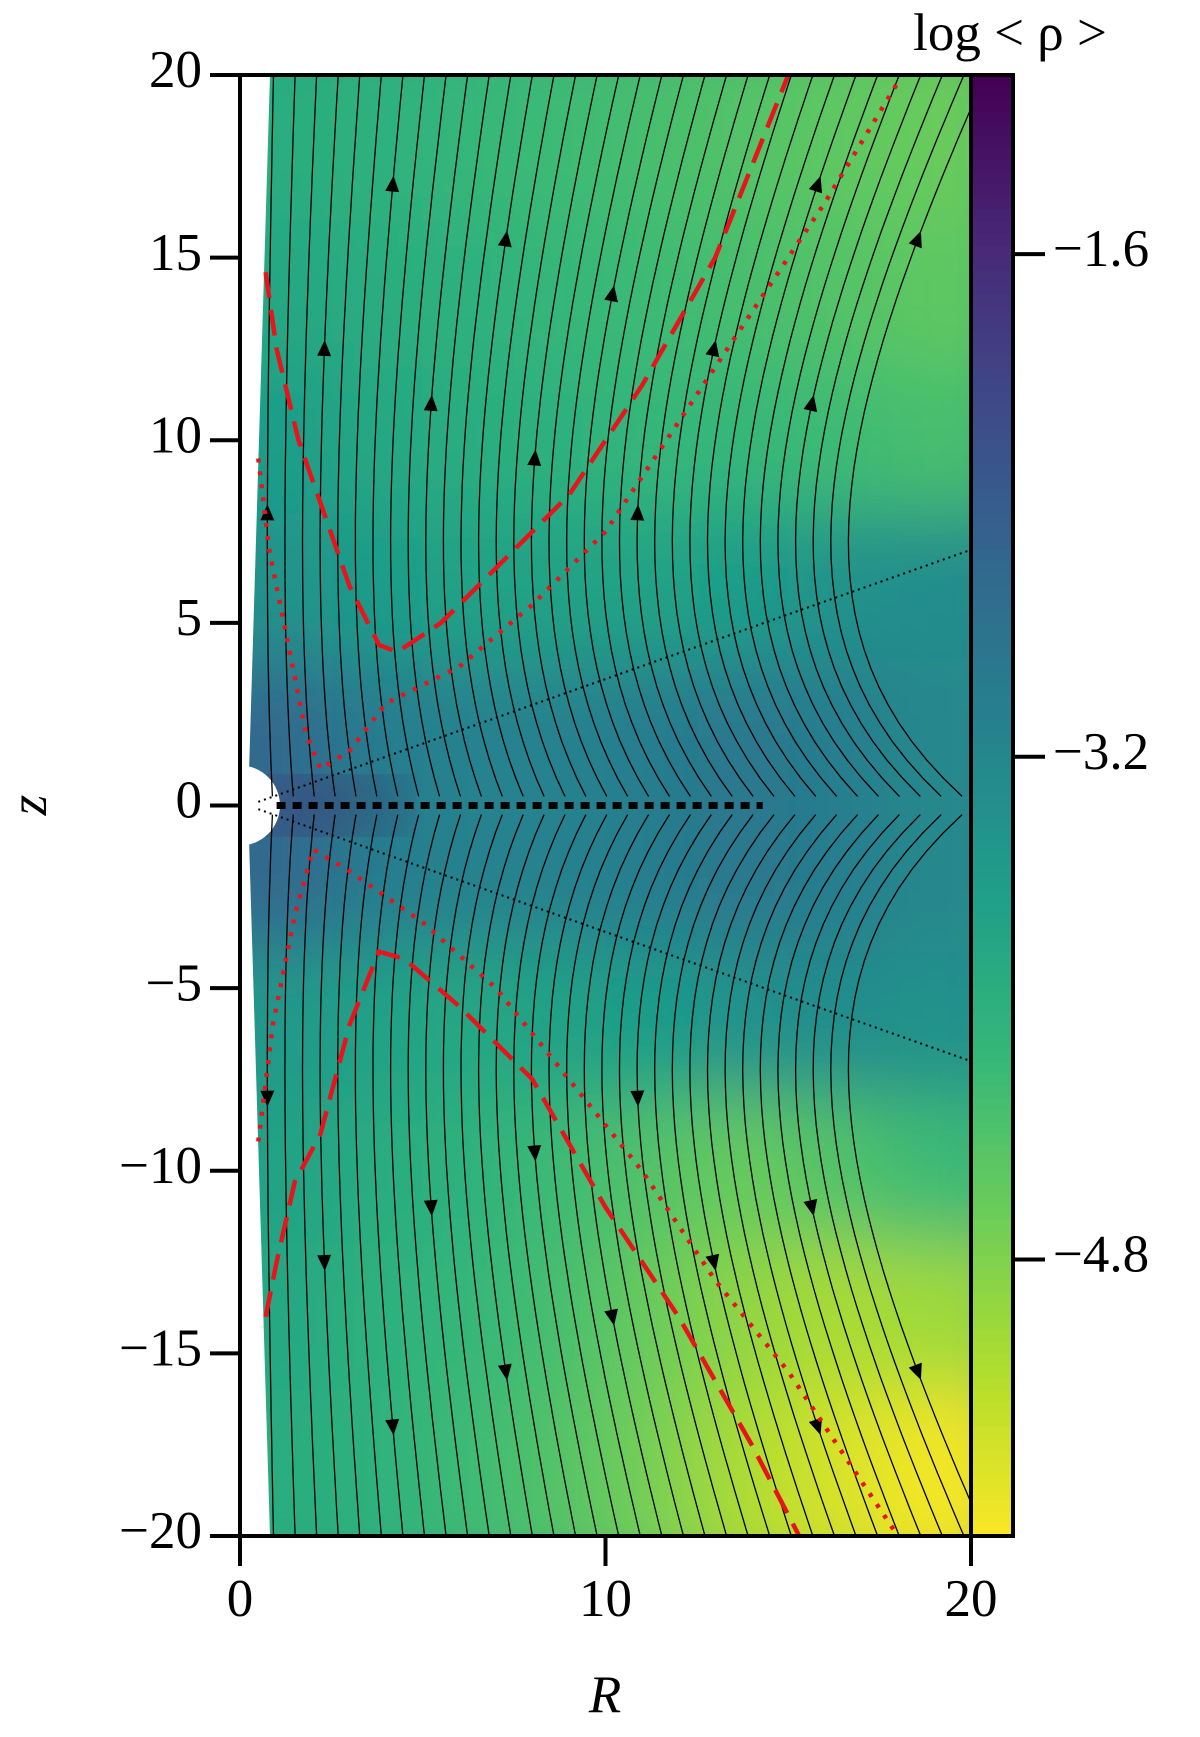 This screenshot has height=1737, width=1200. I want to click on y-axis-label: z, so click(29, 806).